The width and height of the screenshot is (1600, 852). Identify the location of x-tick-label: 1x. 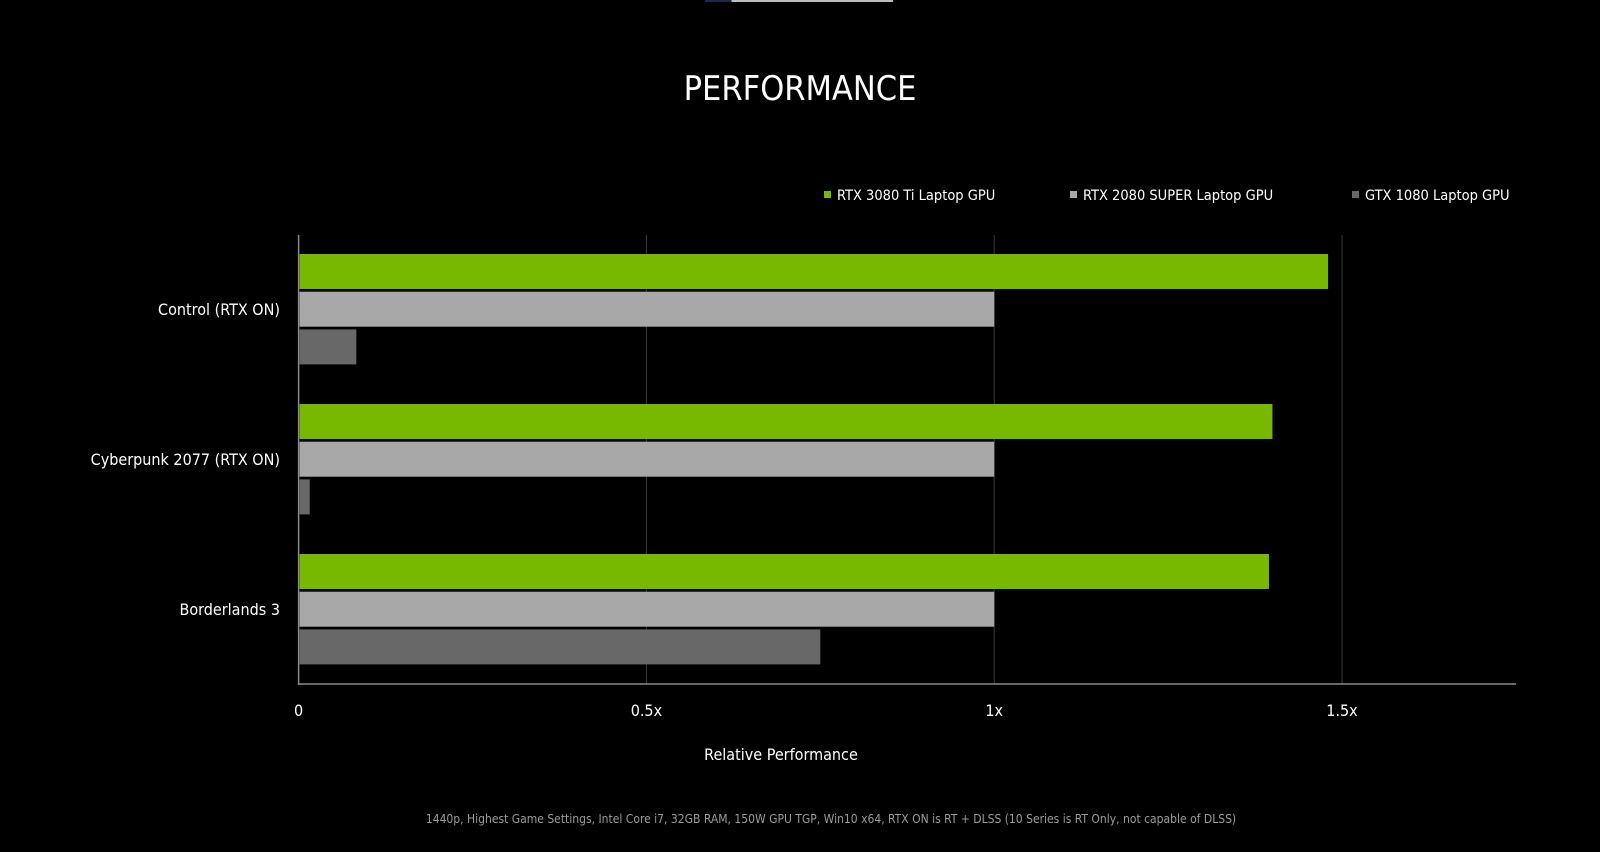
(994, 710).